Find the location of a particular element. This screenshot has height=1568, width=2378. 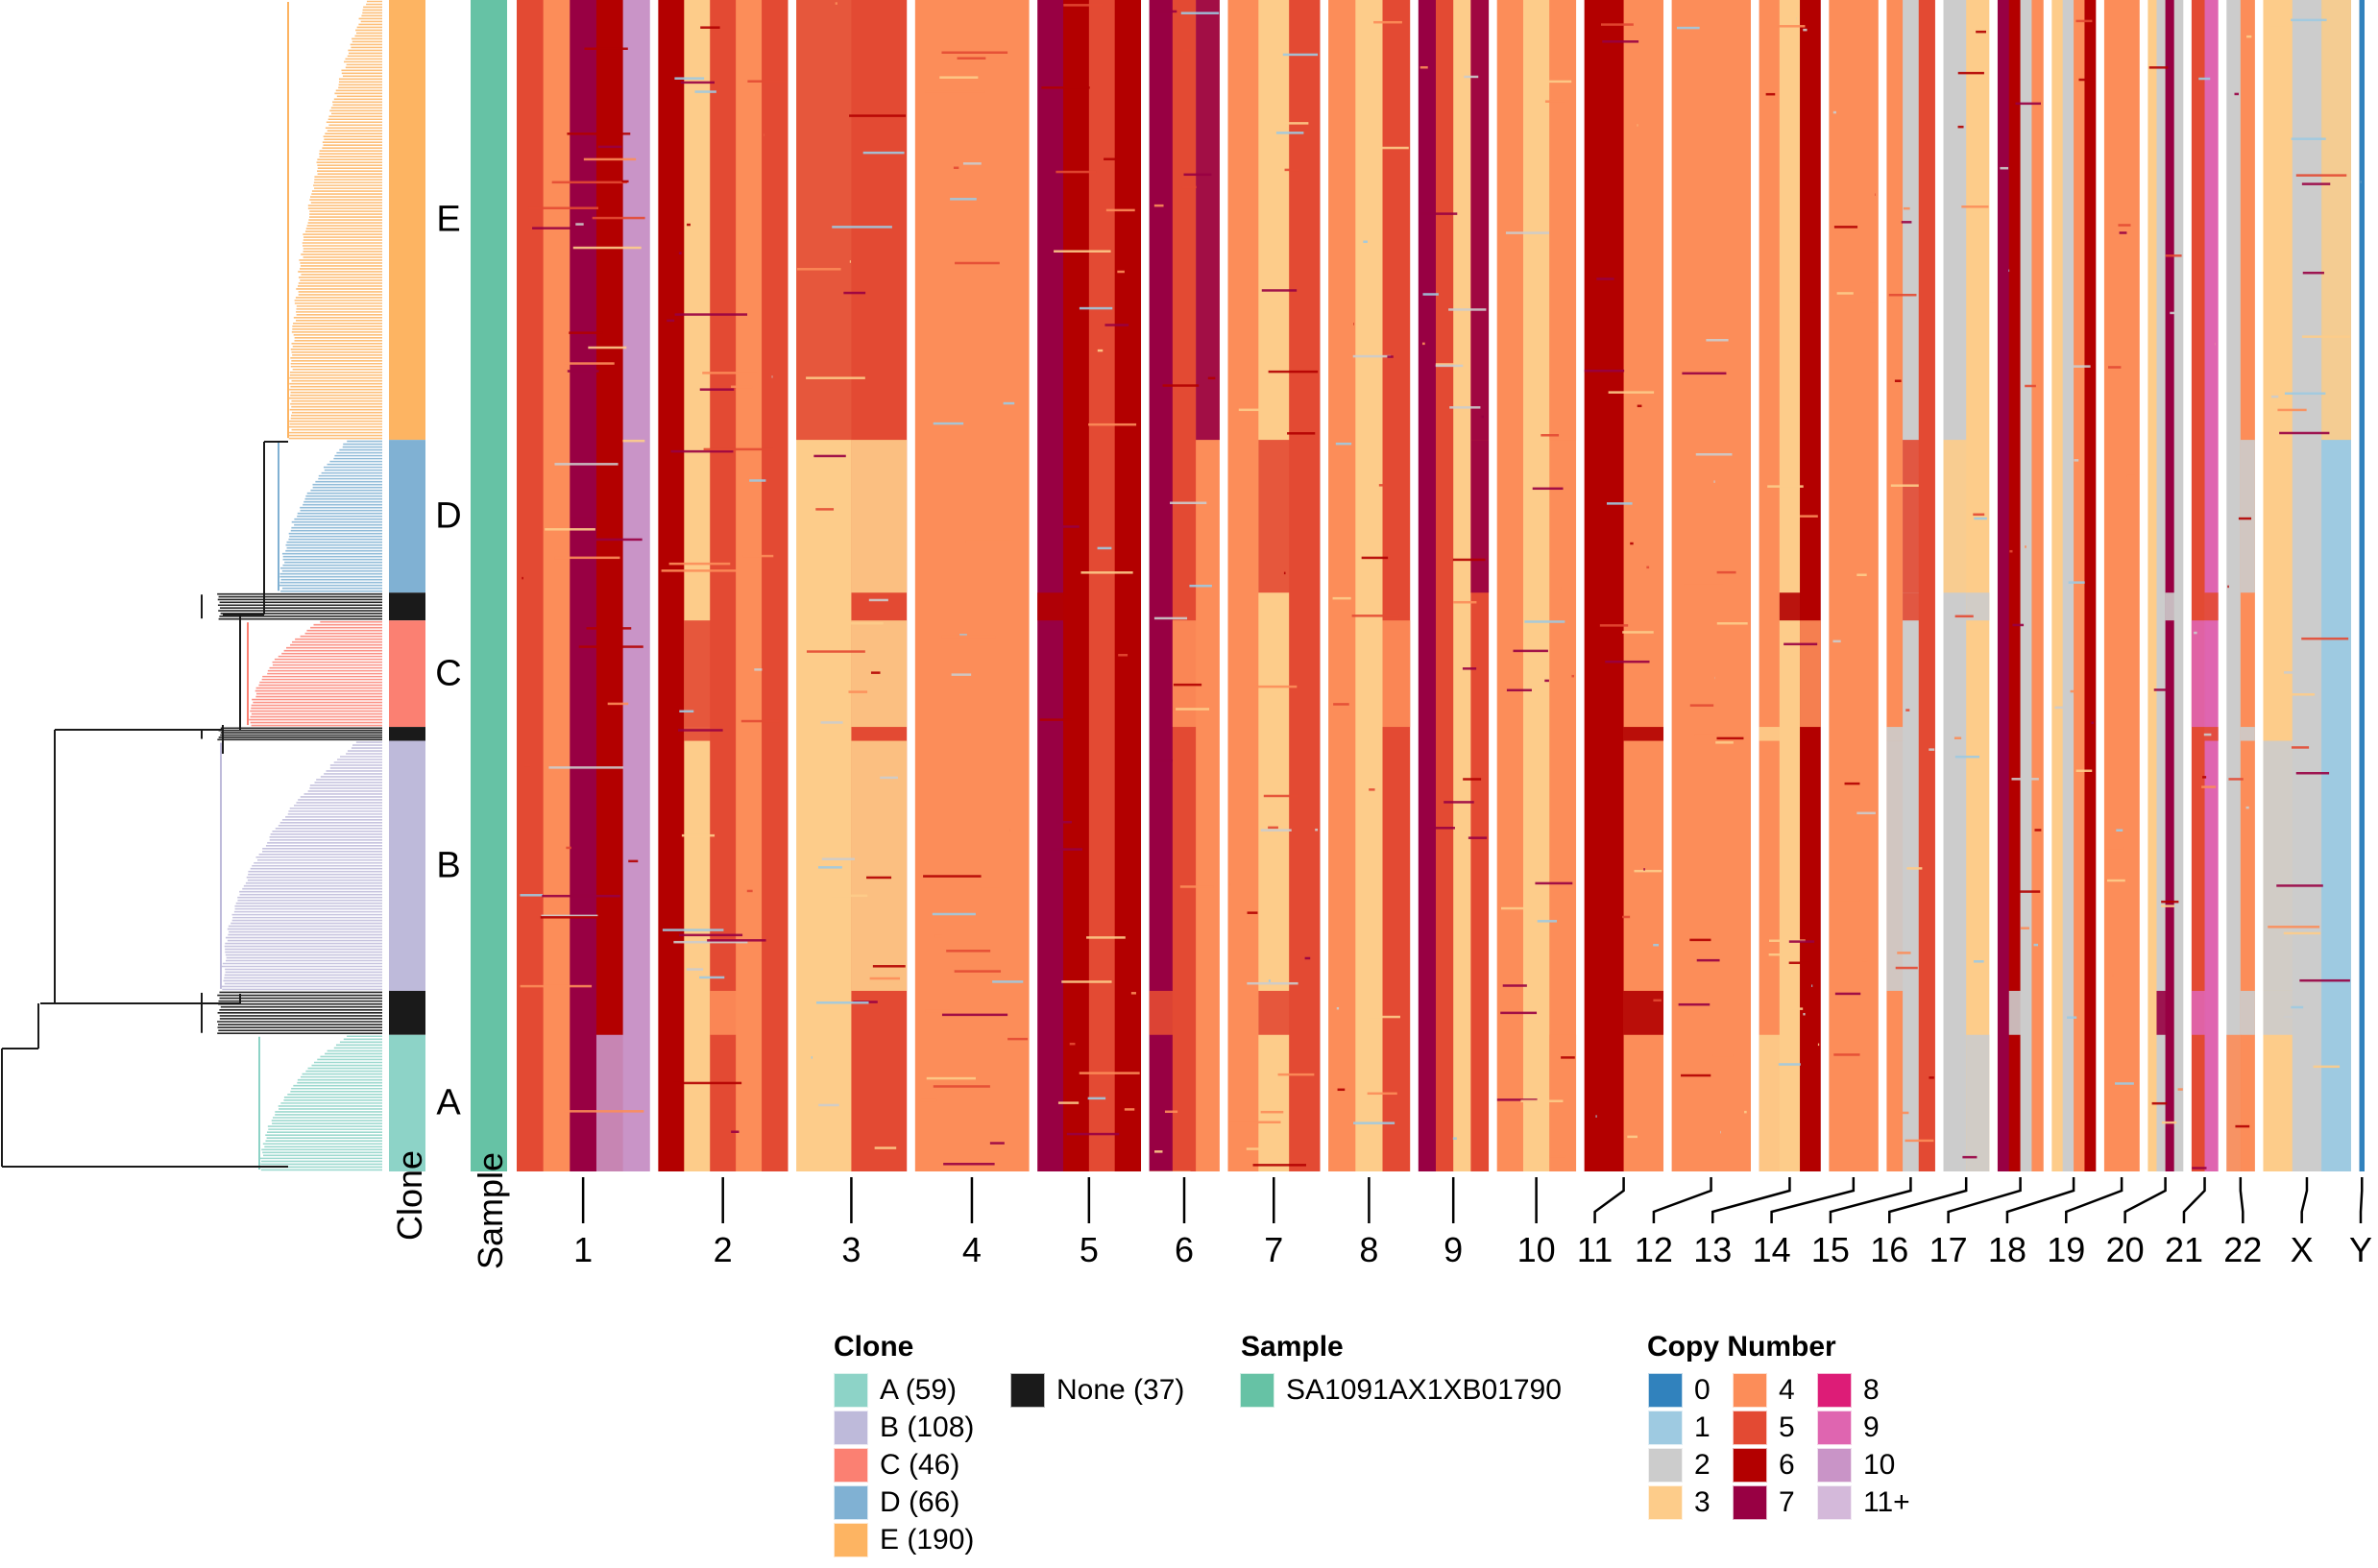

legend-copy-number-label: 3 is located at coordinates (1702, 1502).